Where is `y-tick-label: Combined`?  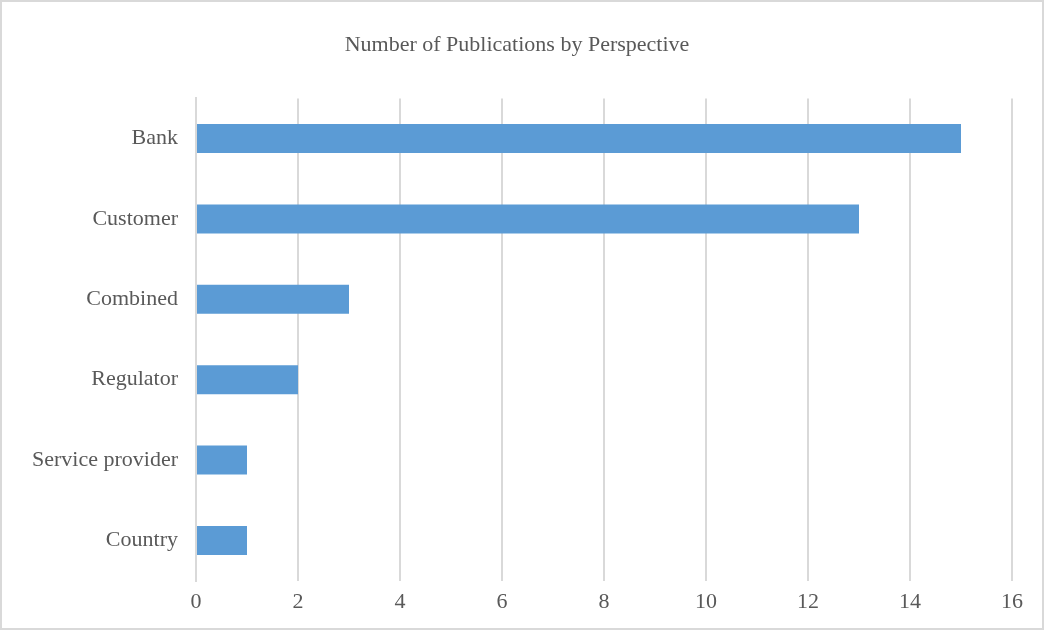
y-tick-label: Combined is located at coordinates (132, 298).